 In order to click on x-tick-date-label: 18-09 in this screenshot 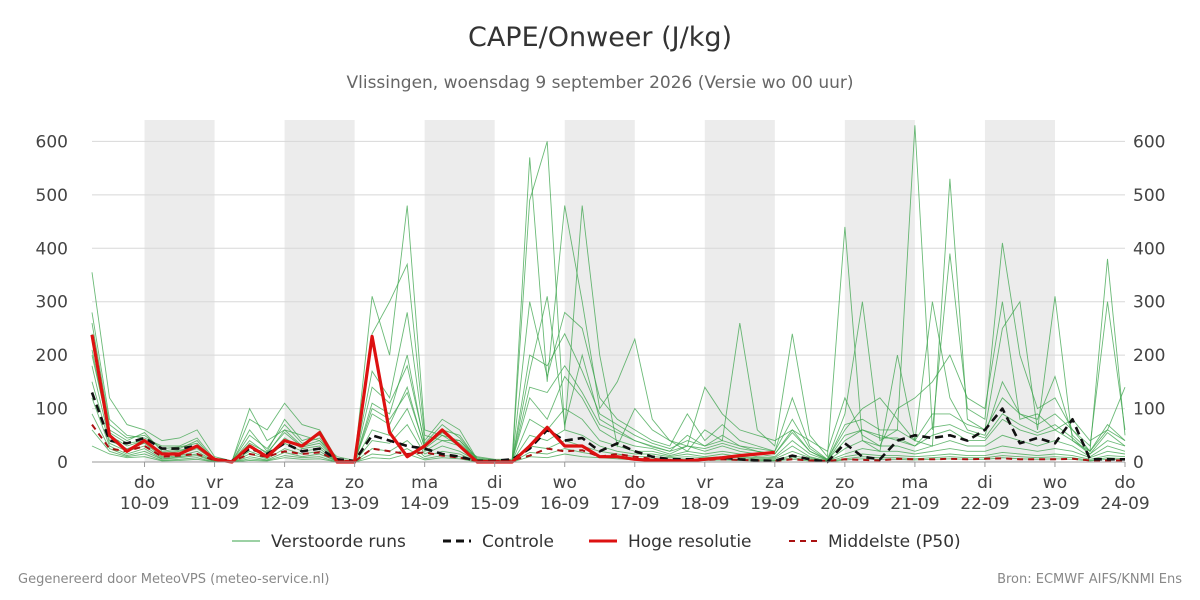, I will do `click(704, 504)`.